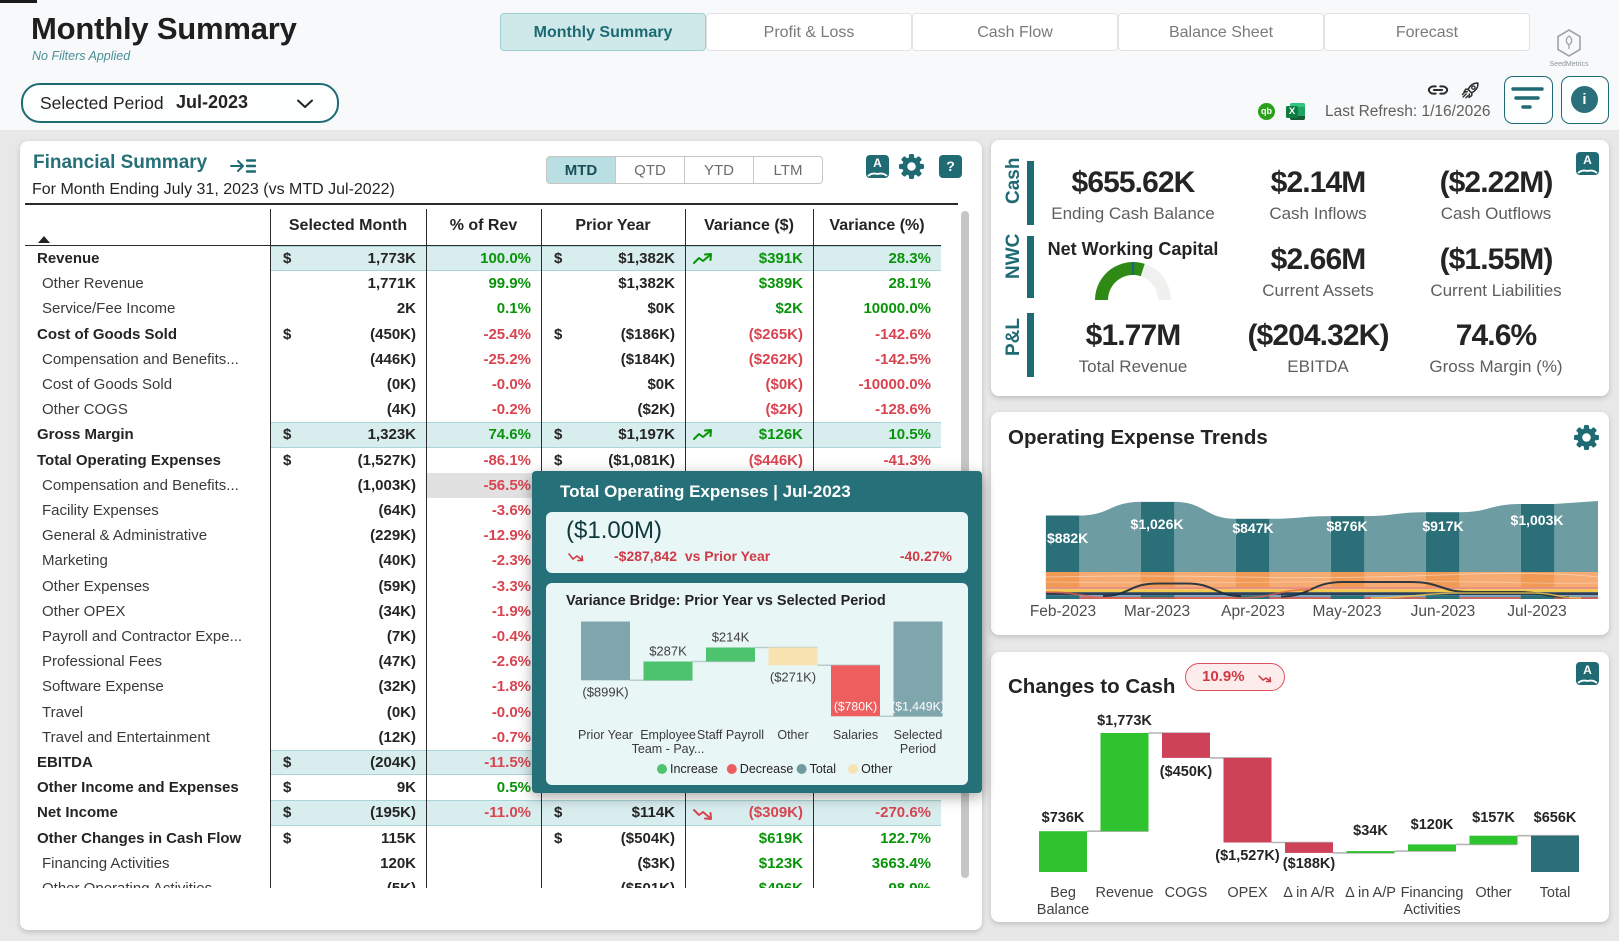  Describe the element at coordinates (855, 735) in the screenshot. I see `svg-text: Salaries` at that location.